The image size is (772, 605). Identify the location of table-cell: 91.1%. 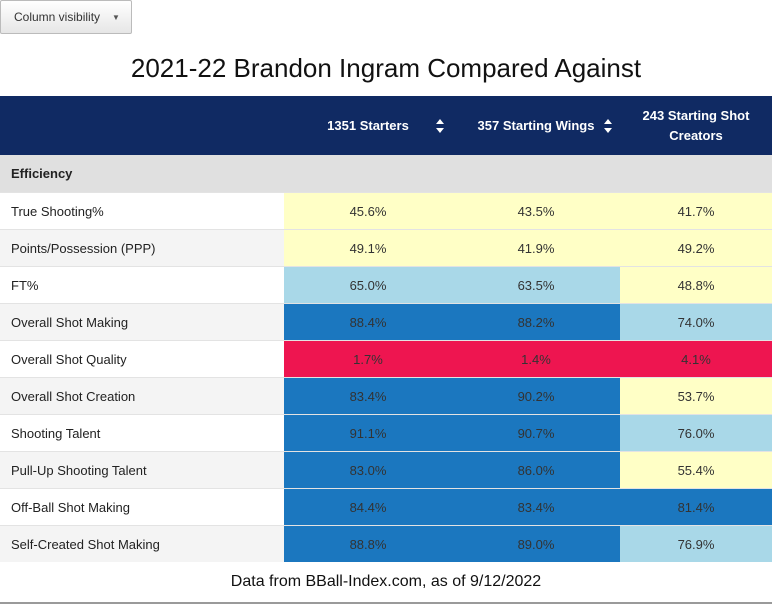
(368, 433).